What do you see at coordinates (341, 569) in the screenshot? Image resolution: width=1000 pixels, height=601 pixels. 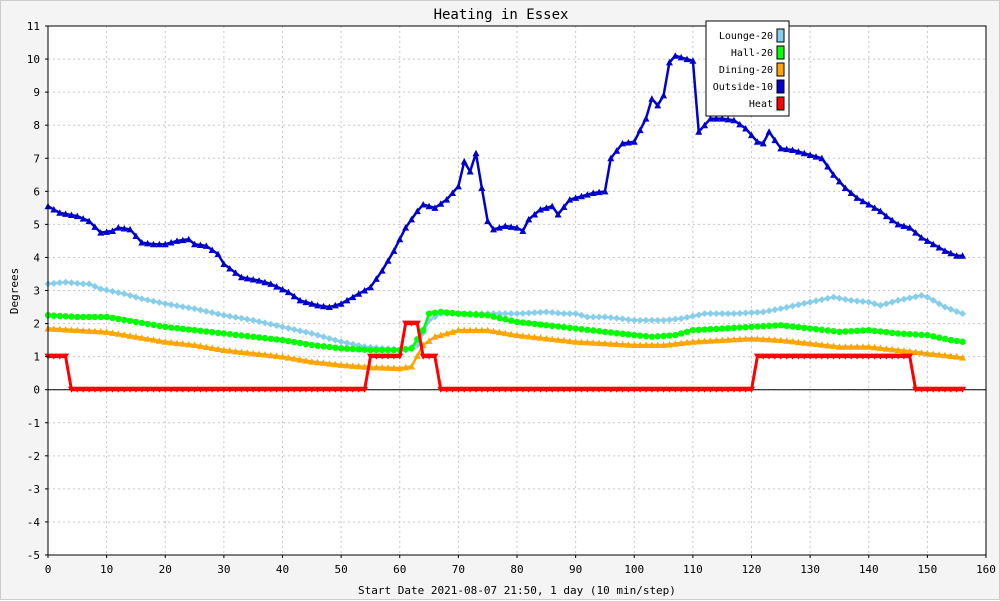 I see `x-tick-label: 50` at bounding box center [341, 569].